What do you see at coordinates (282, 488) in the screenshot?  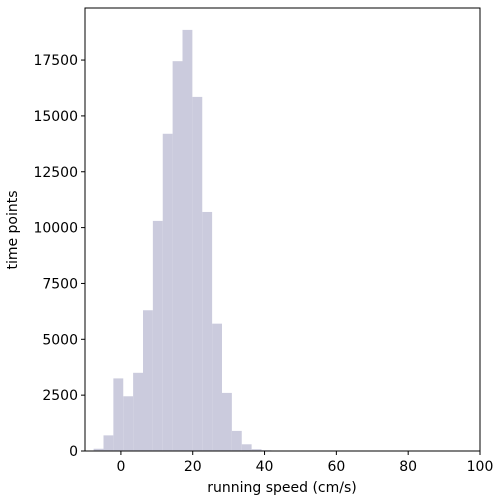 I see `x-axis-label: running speed (cm/s)` at bounding box center [282, 488].